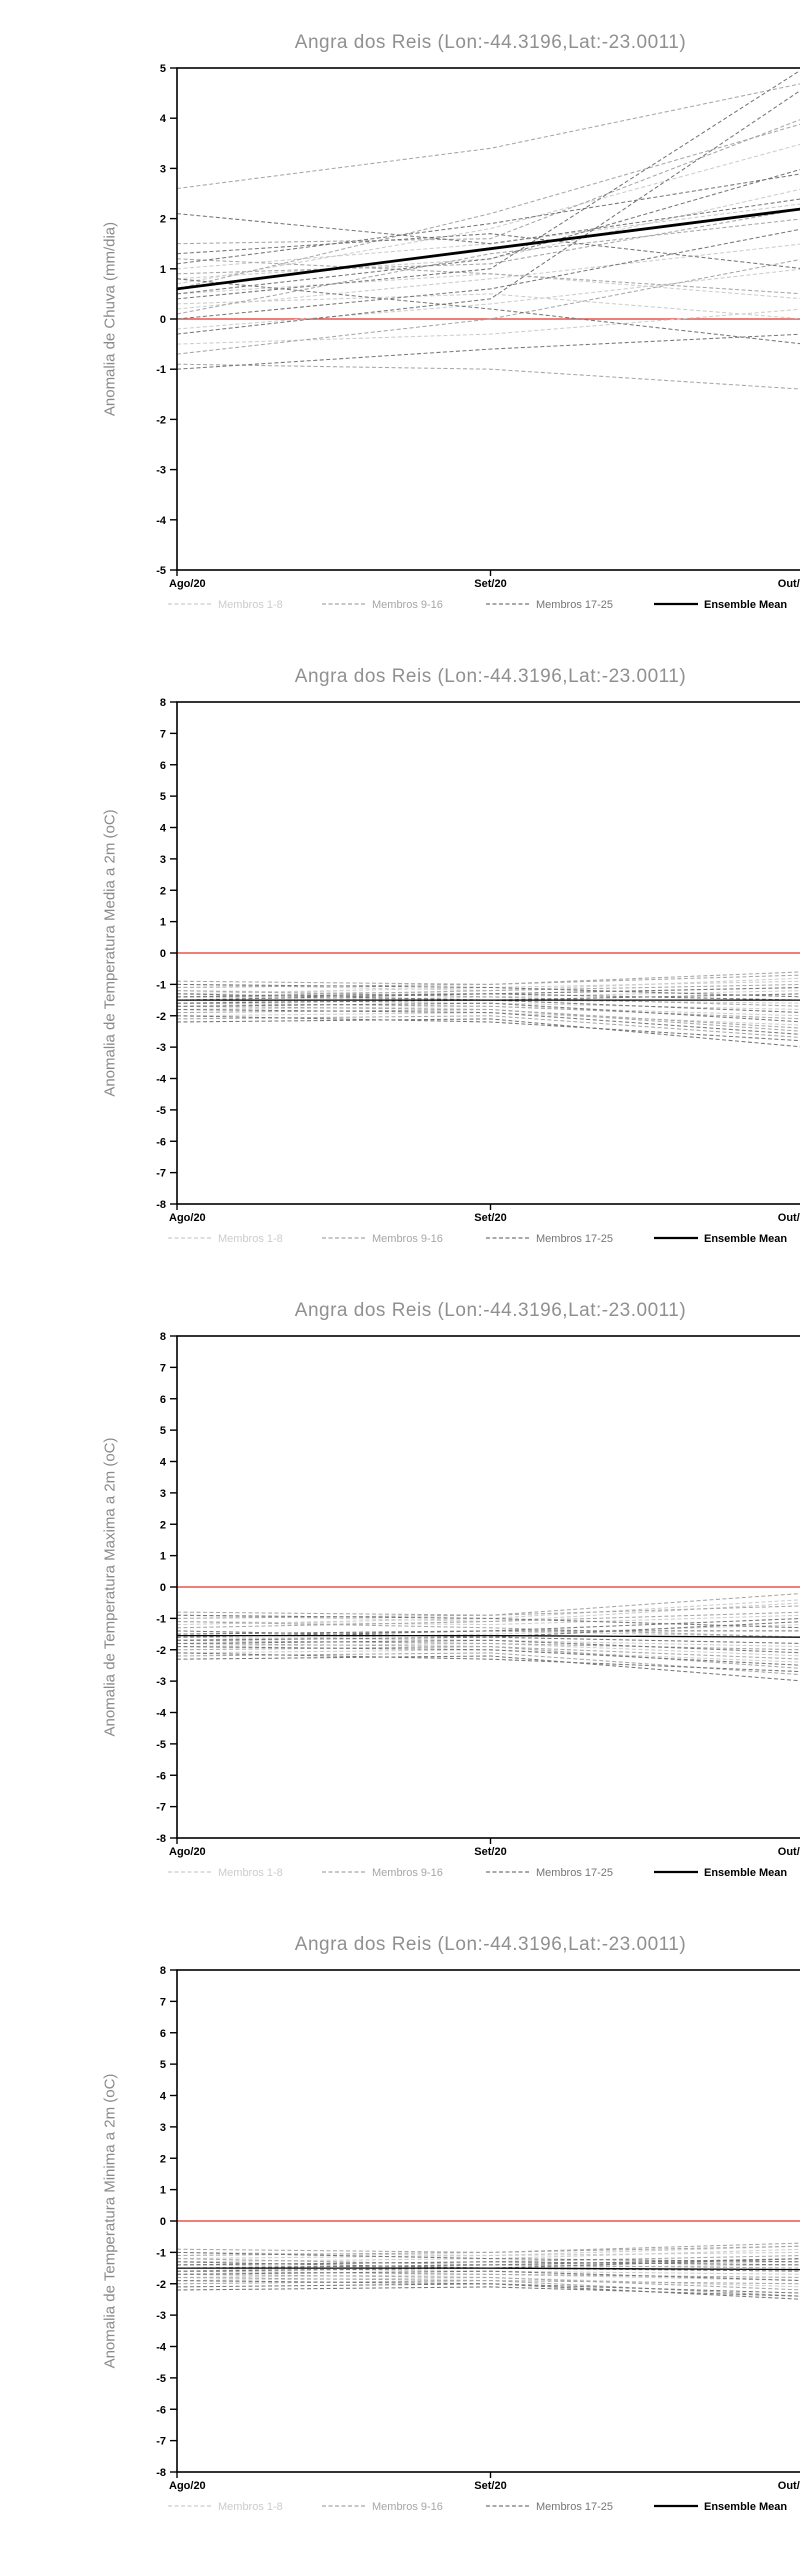 This screenshot has height=2552, width=800. I want to click on y-tick-label: 7, so click(163, 2002).